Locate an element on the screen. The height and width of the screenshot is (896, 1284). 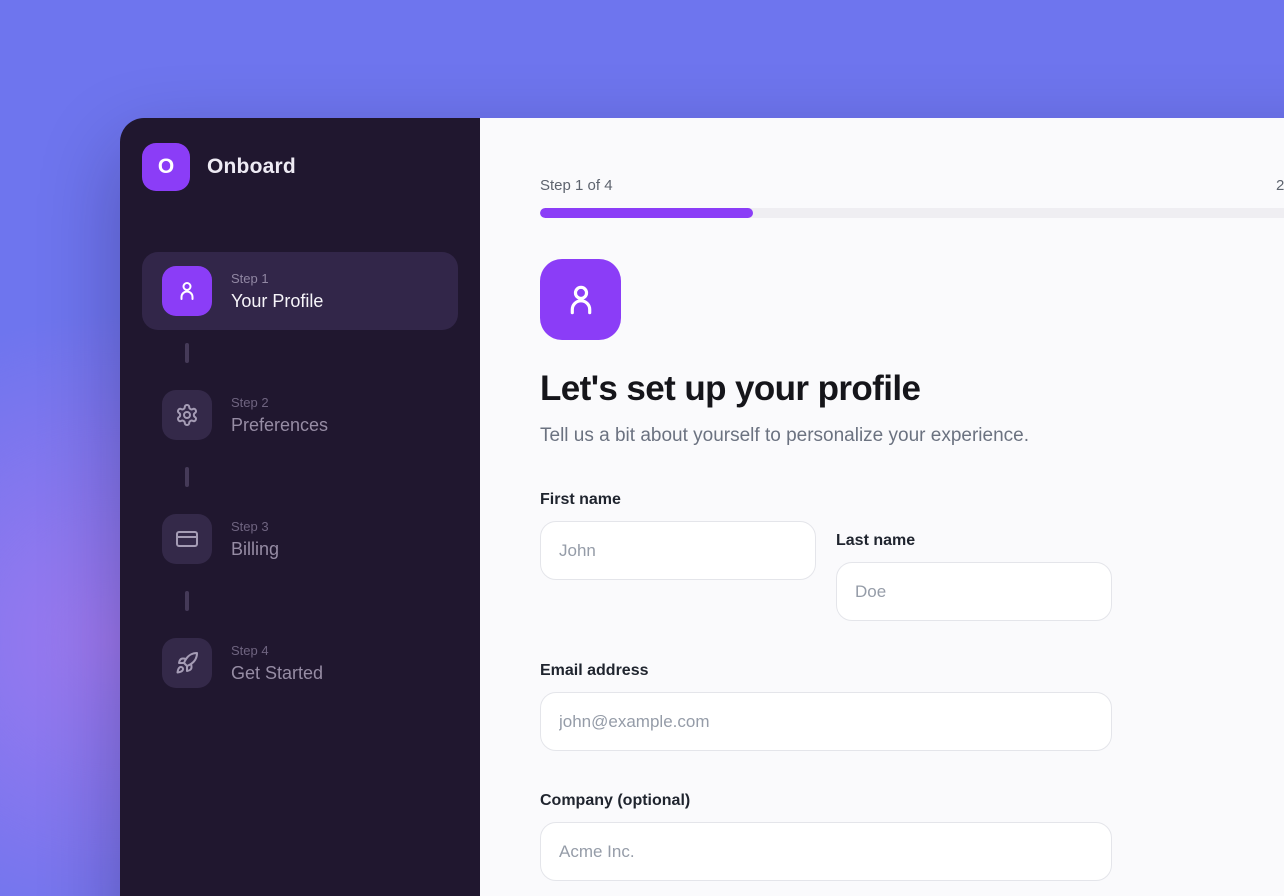
sidebar-item-get-started: Step 4 Get Started is located at coordinates (300, 663).